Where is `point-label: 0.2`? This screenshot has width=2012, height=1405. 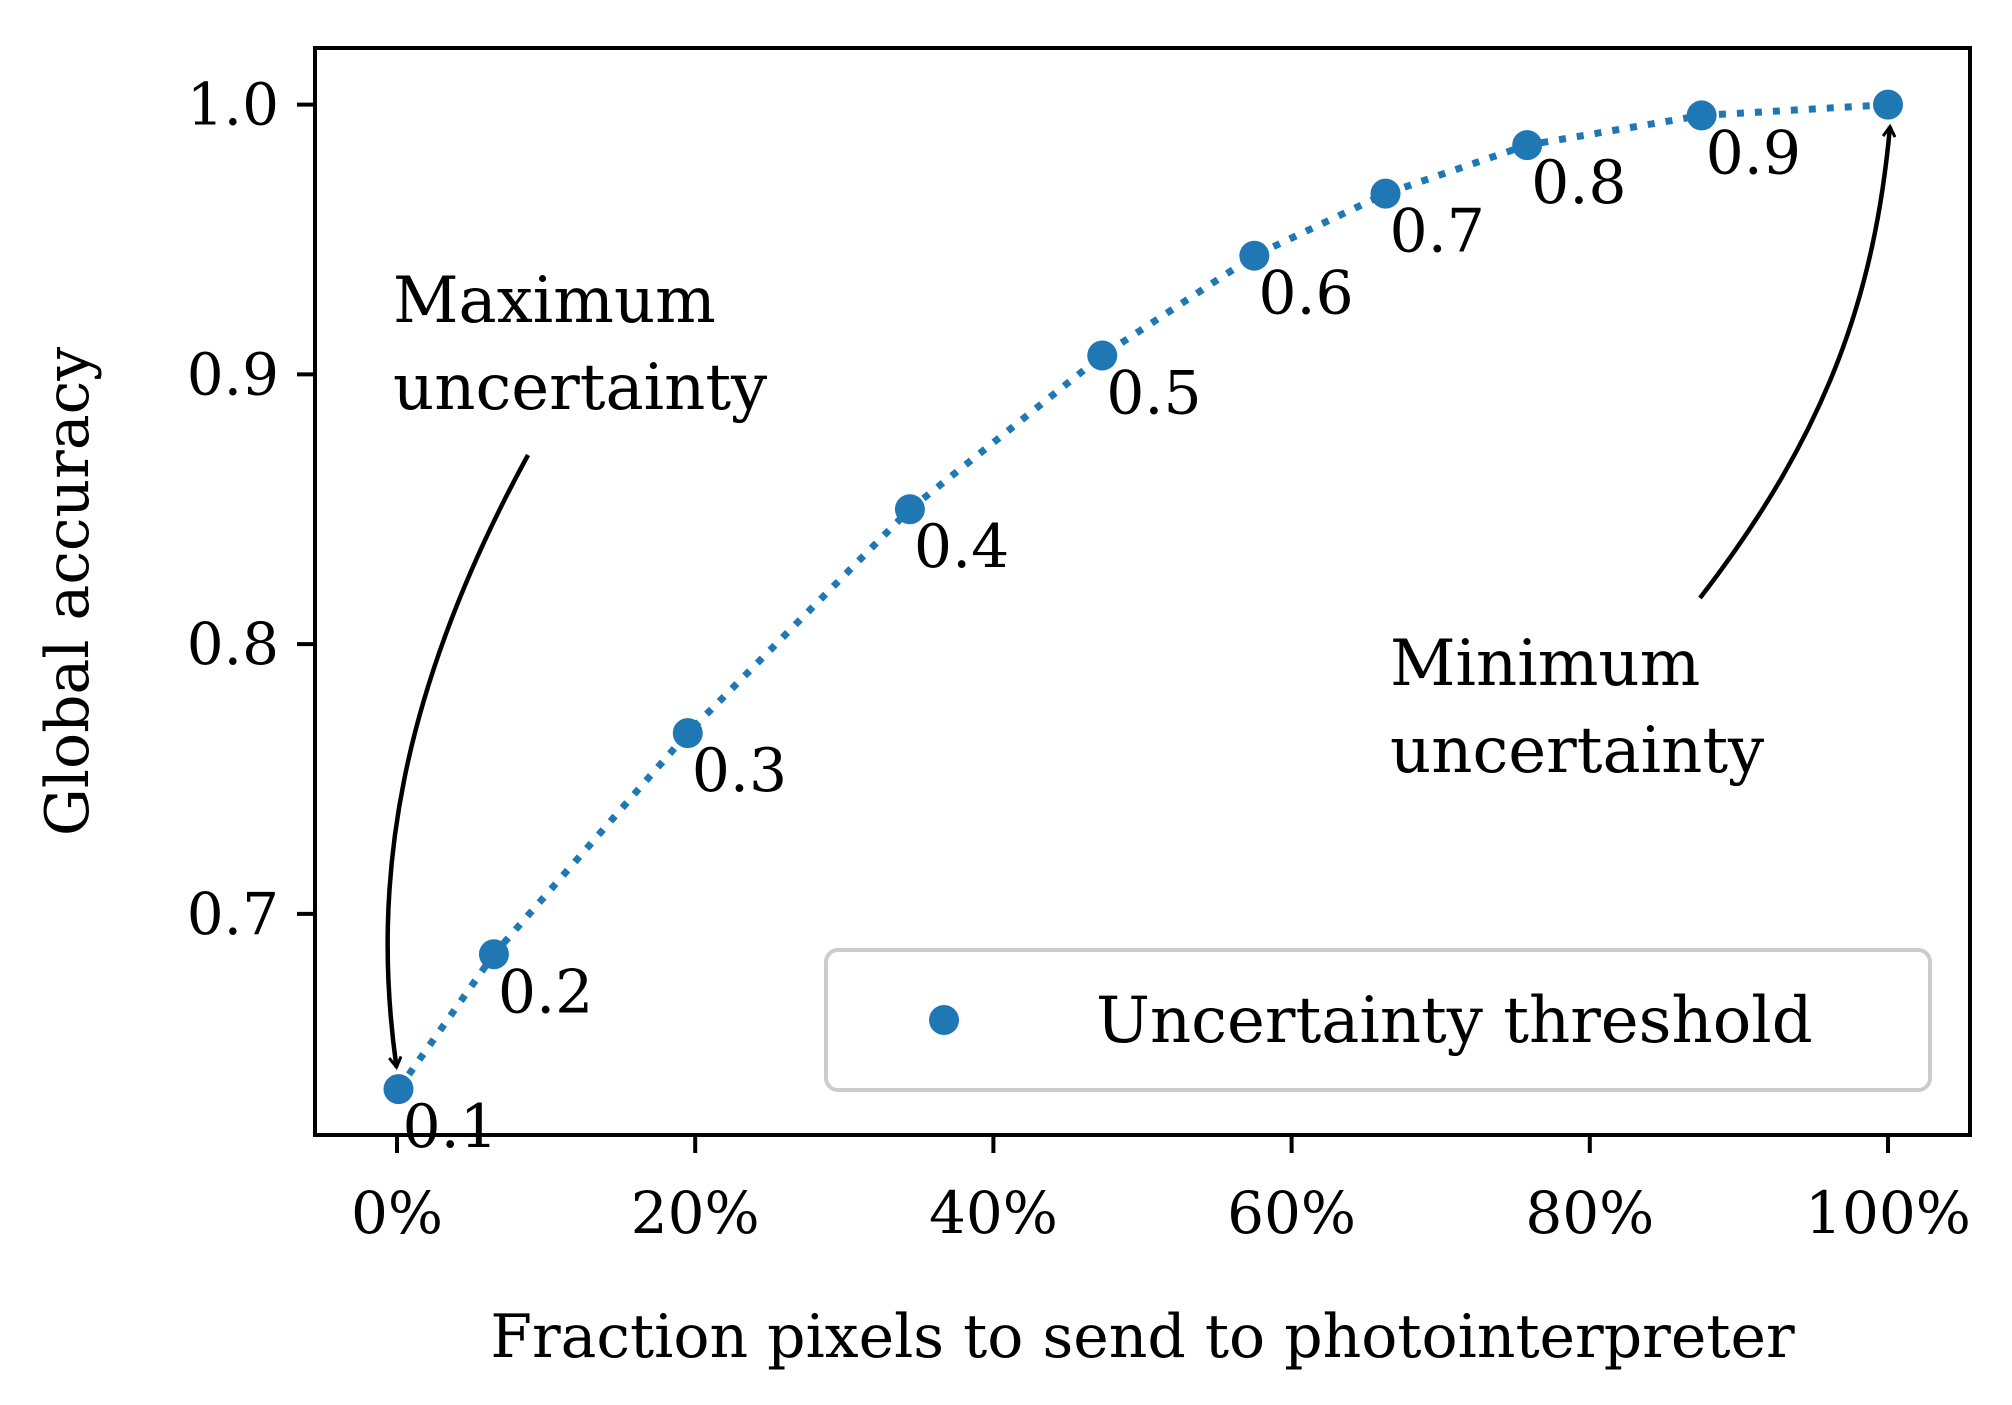 point-label: 0.2 is located at coordinates (545, 992).